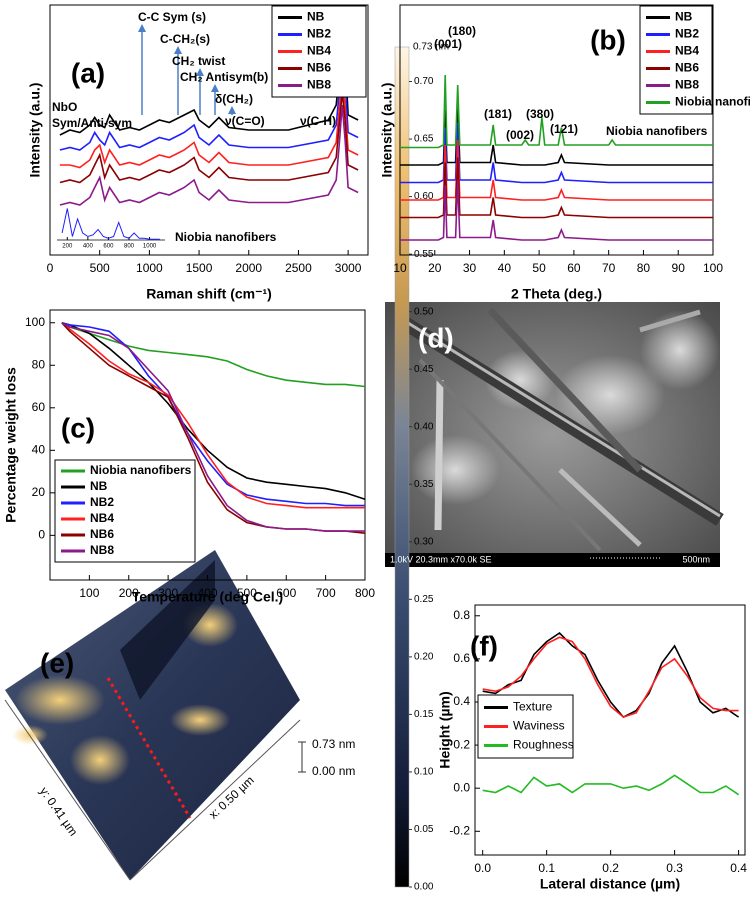  Describe the element at coordinates (738, 868) in the screenshot. I see `x-tick-label: 0.4` at that location.